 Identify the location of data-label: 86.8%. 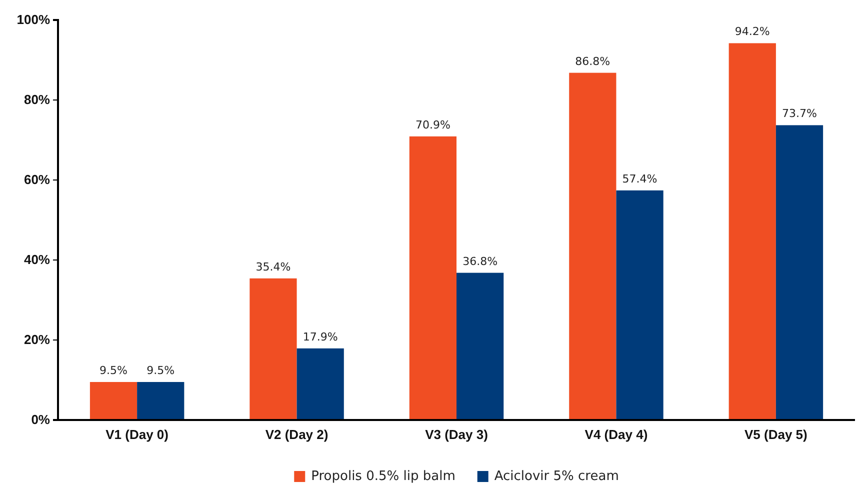
(592, 61).